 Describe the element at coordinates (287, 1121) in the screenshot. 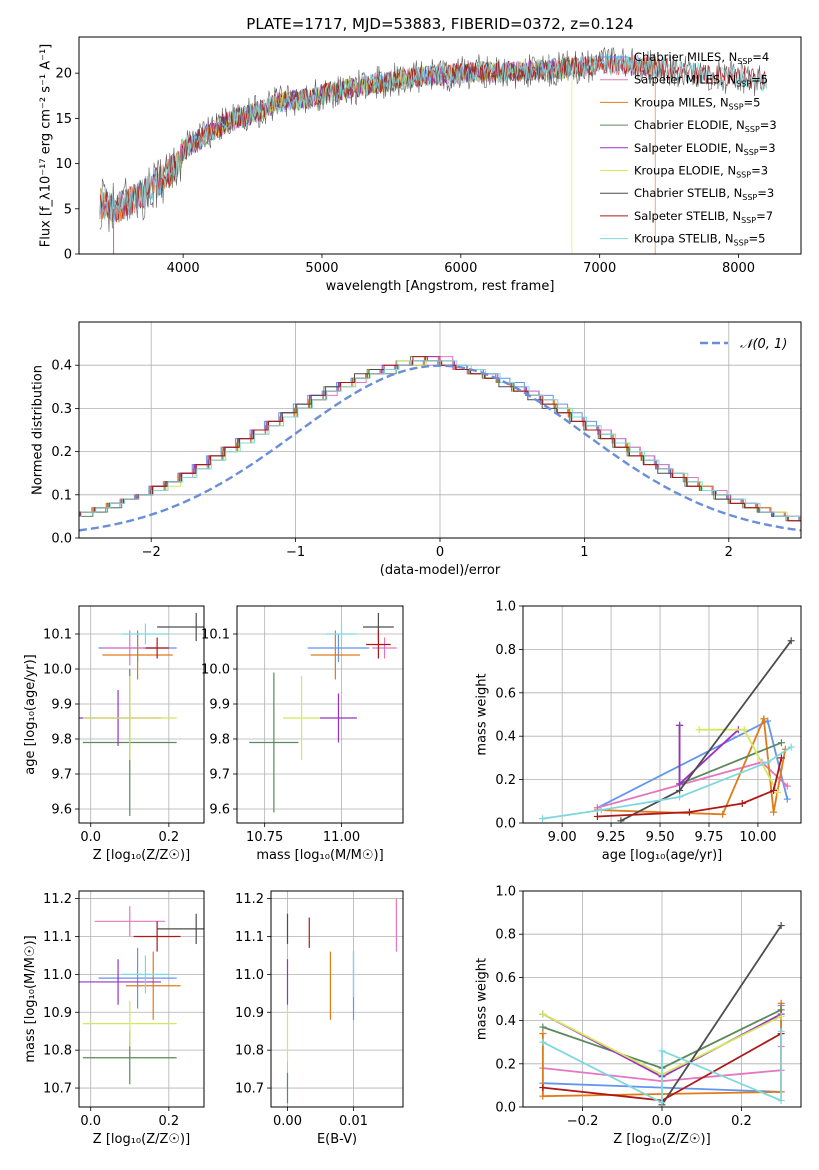

I see `x-tick-label: 0.00` at that location.